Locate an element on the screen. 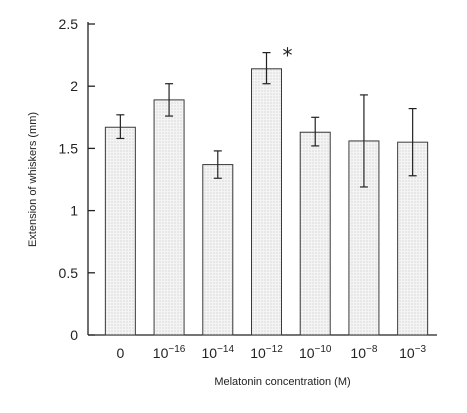  x-tick-label: 10⁻⁸ is located at coordinates (363, 352).